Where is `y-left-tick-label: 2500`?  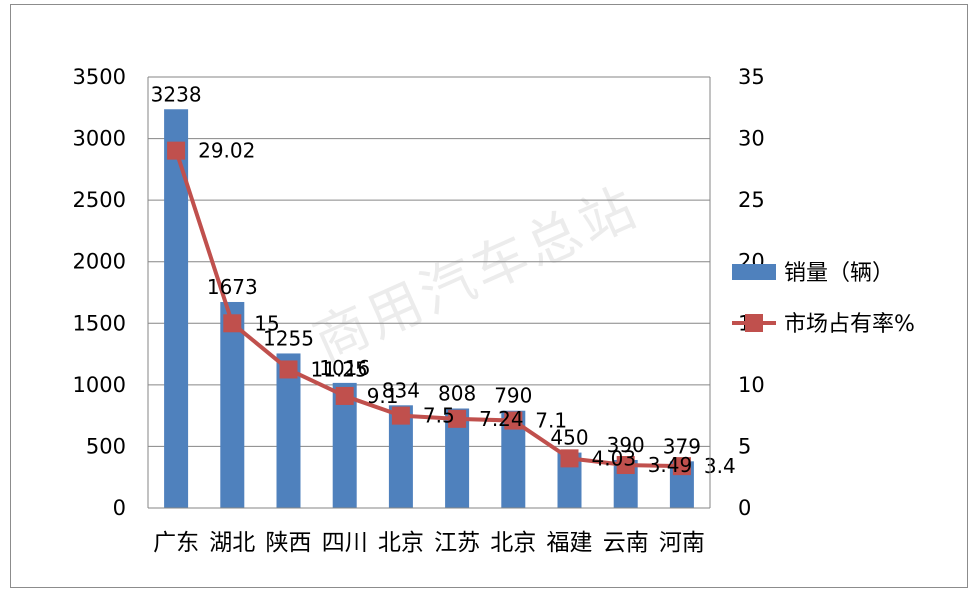 y-left-tick-label: 2500 is located at coordinates (99, 200).